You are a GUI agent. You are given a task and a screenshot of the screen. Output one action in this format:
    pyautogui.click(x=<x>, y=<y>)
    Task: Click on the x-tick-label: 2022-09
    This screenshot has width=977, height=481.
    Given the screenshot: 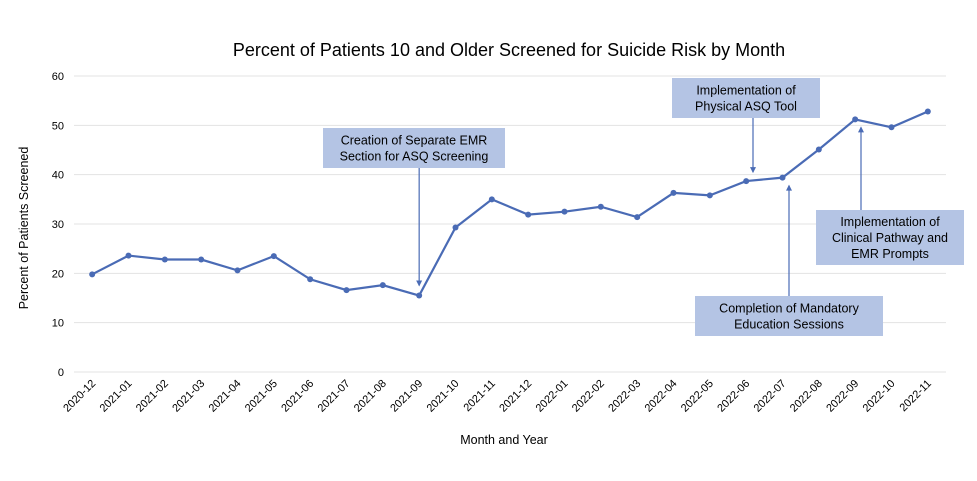 What is the action you would take?
    pyautogui.click(x=842, y=396)
    